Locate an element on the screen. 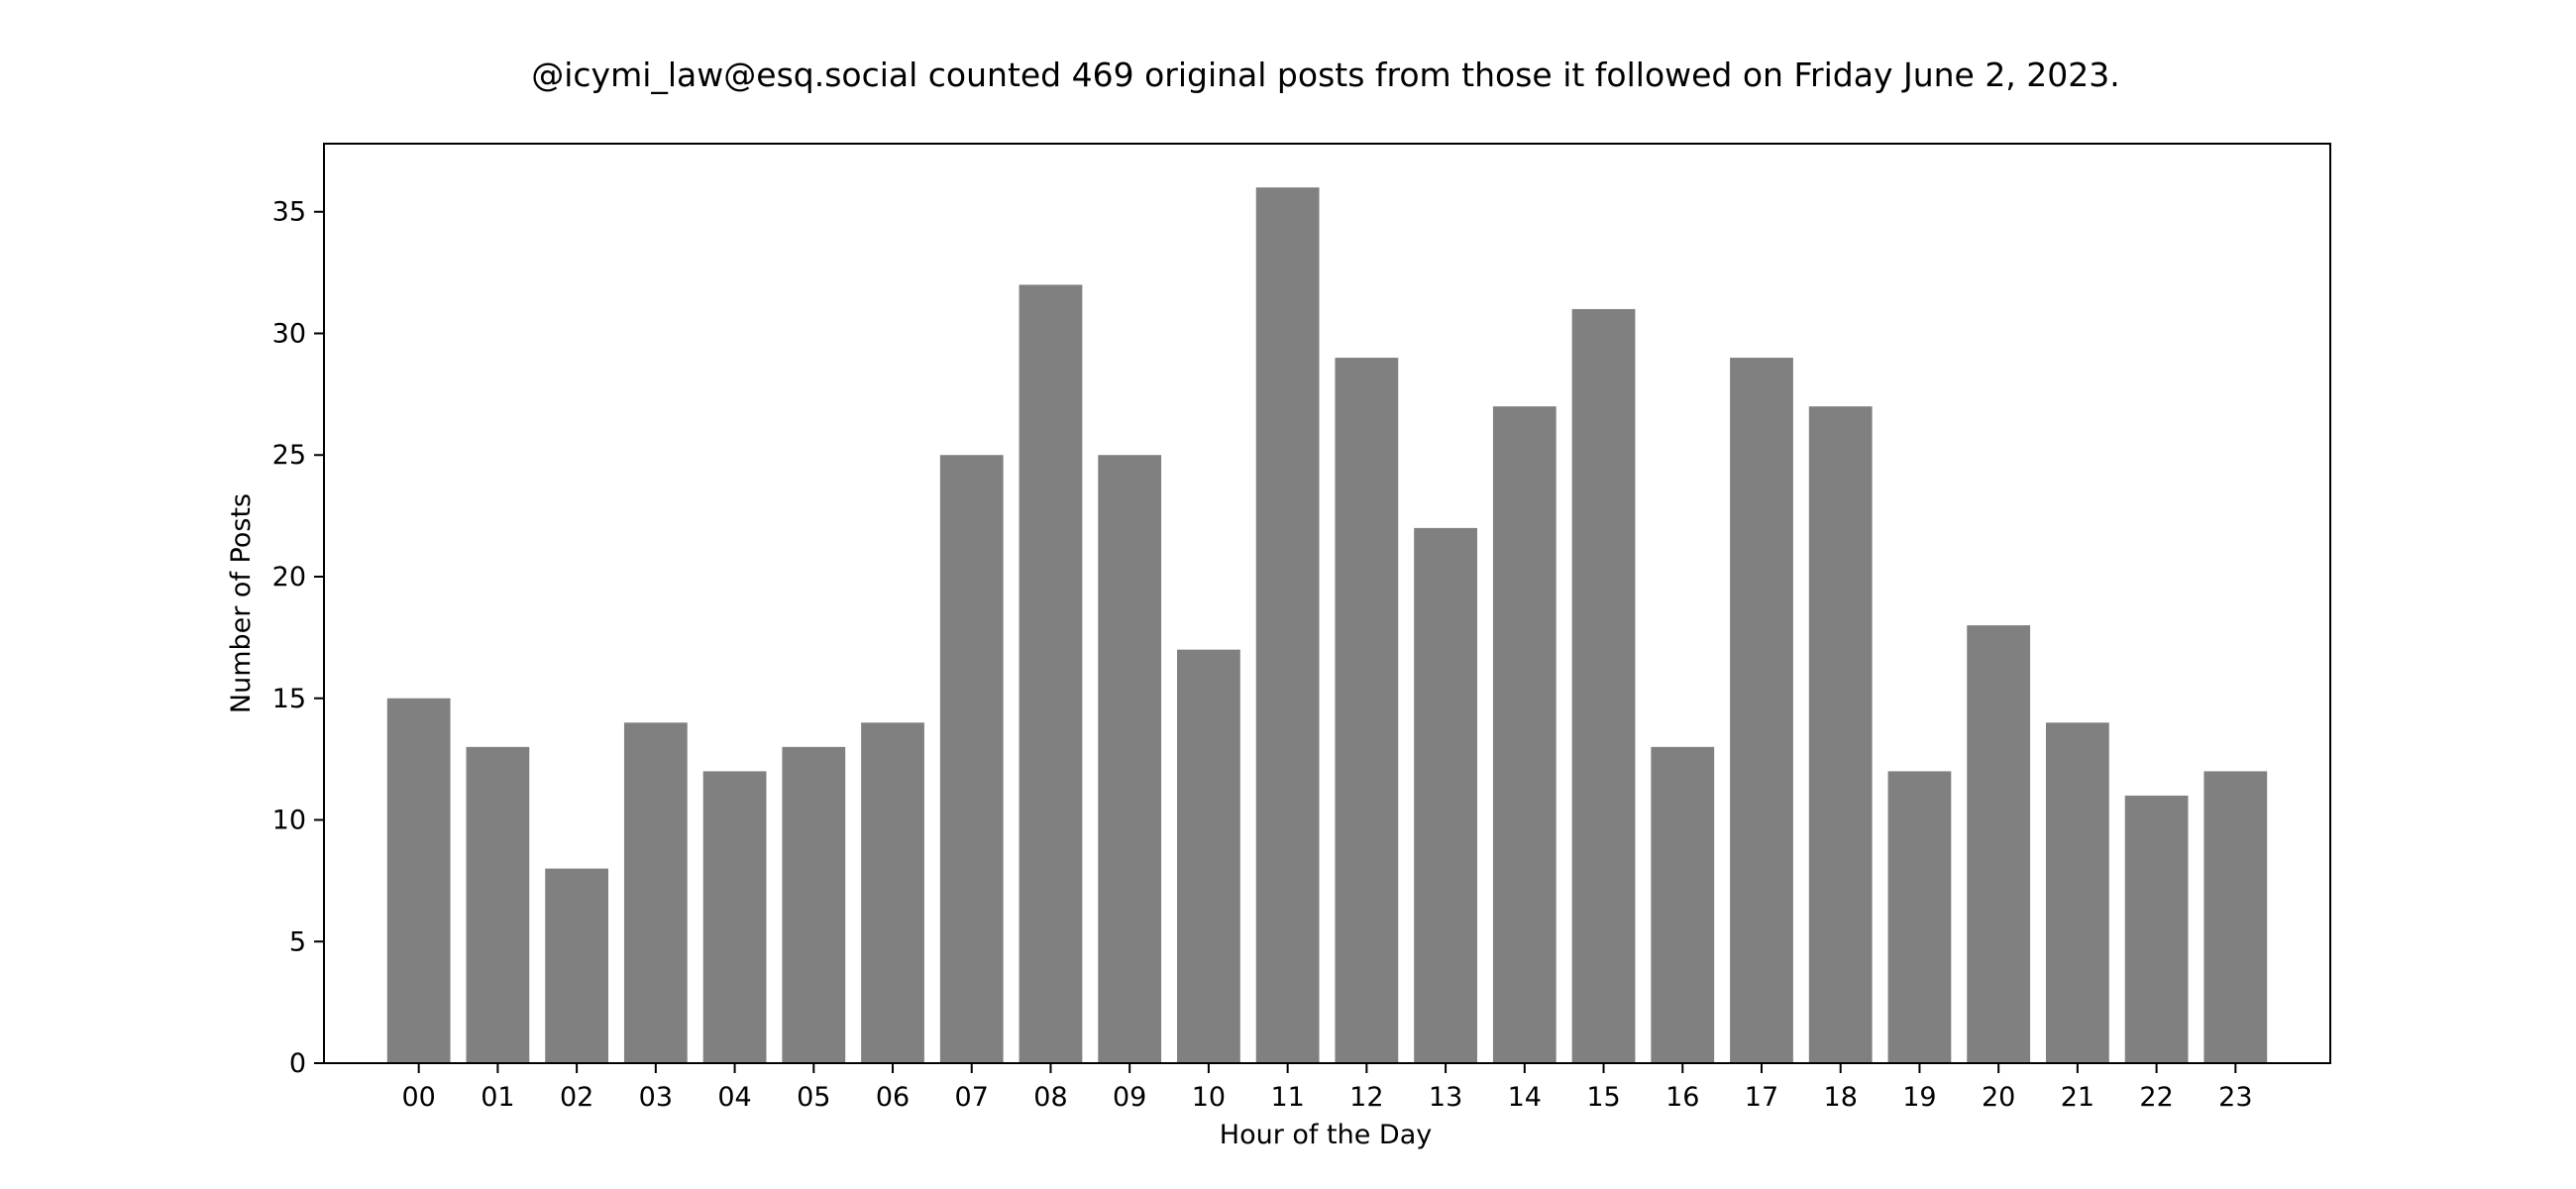 The image size is (2576, 1189). x-tick-label: 03 is located at coordinates (656, 1097).